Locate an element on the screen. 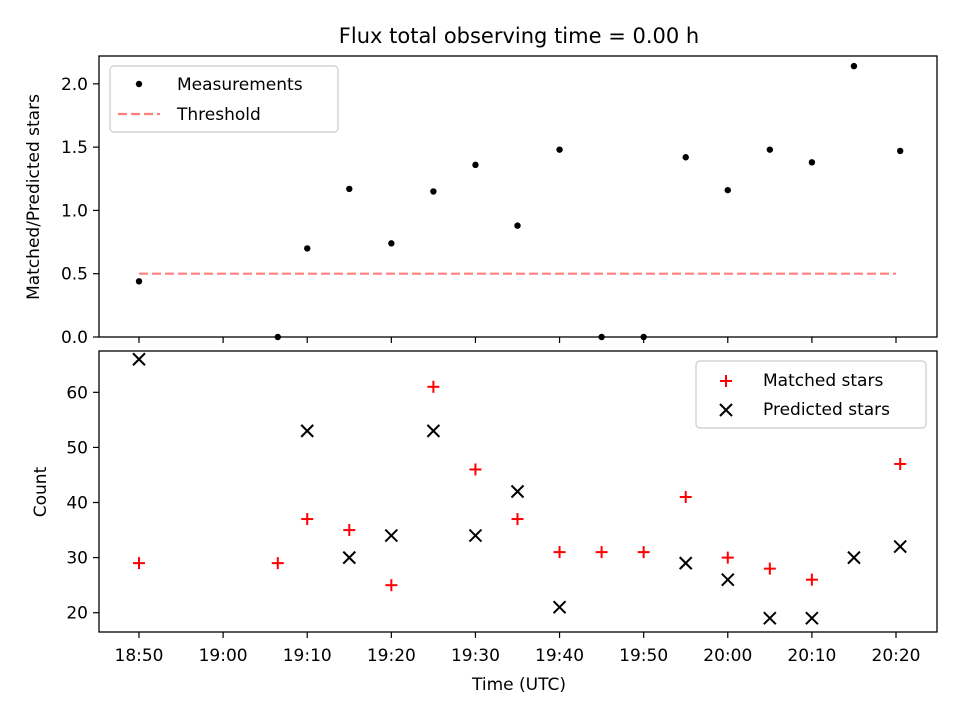 The image size is (960, 720). x-tick-label: 20:20 is located at coordinates (896, 656).